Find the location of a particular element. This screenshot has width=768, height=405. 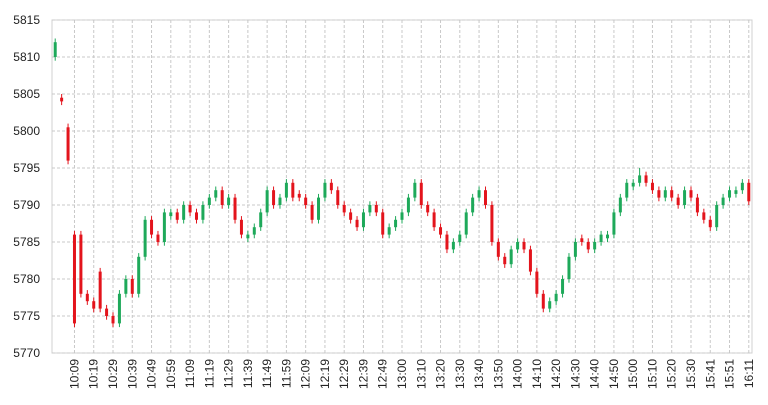

x-tick-label: 14:00 is located at coordinates (518, 374).